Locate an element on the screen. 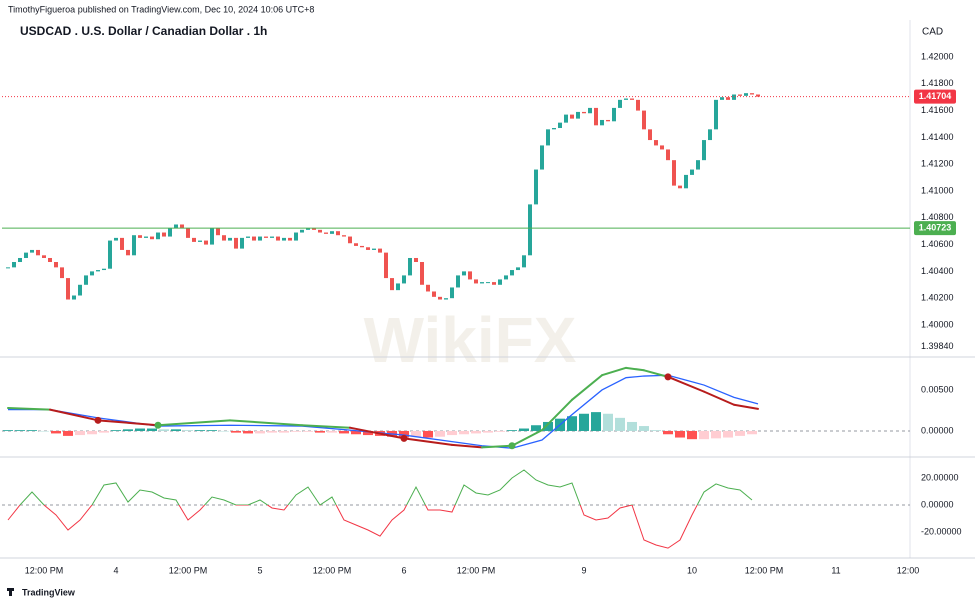 The width and height of the screenshot is (975, 605). y-tick-label: 1.41400 is located at coordinates (937, 137).